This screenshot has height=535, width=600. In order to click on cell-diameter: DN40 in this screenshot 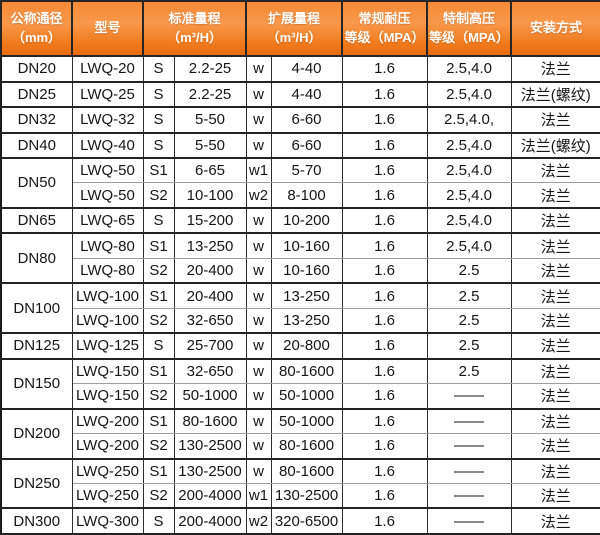, I will do `click(36, 145)`.